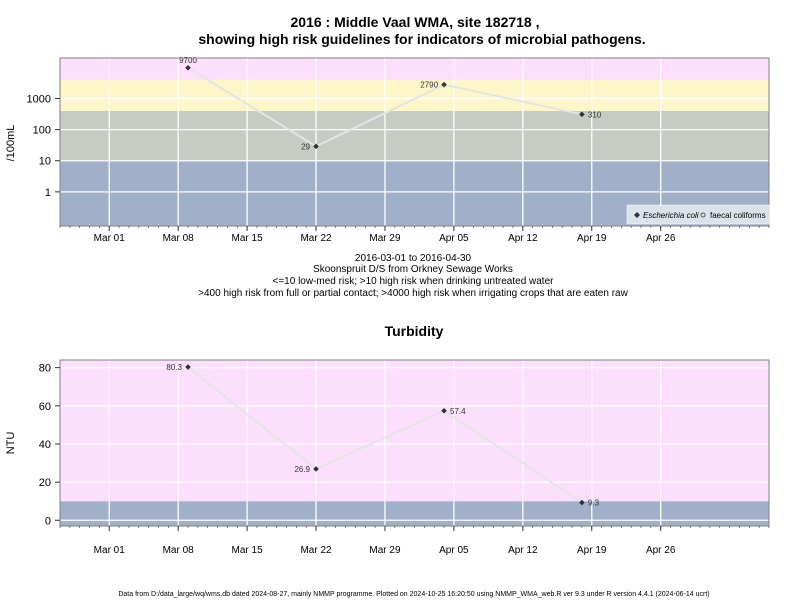  Describe the element at coordinates (302, 469) in the screenshot. I see `c2-point-label-1: 26.9` at that location.